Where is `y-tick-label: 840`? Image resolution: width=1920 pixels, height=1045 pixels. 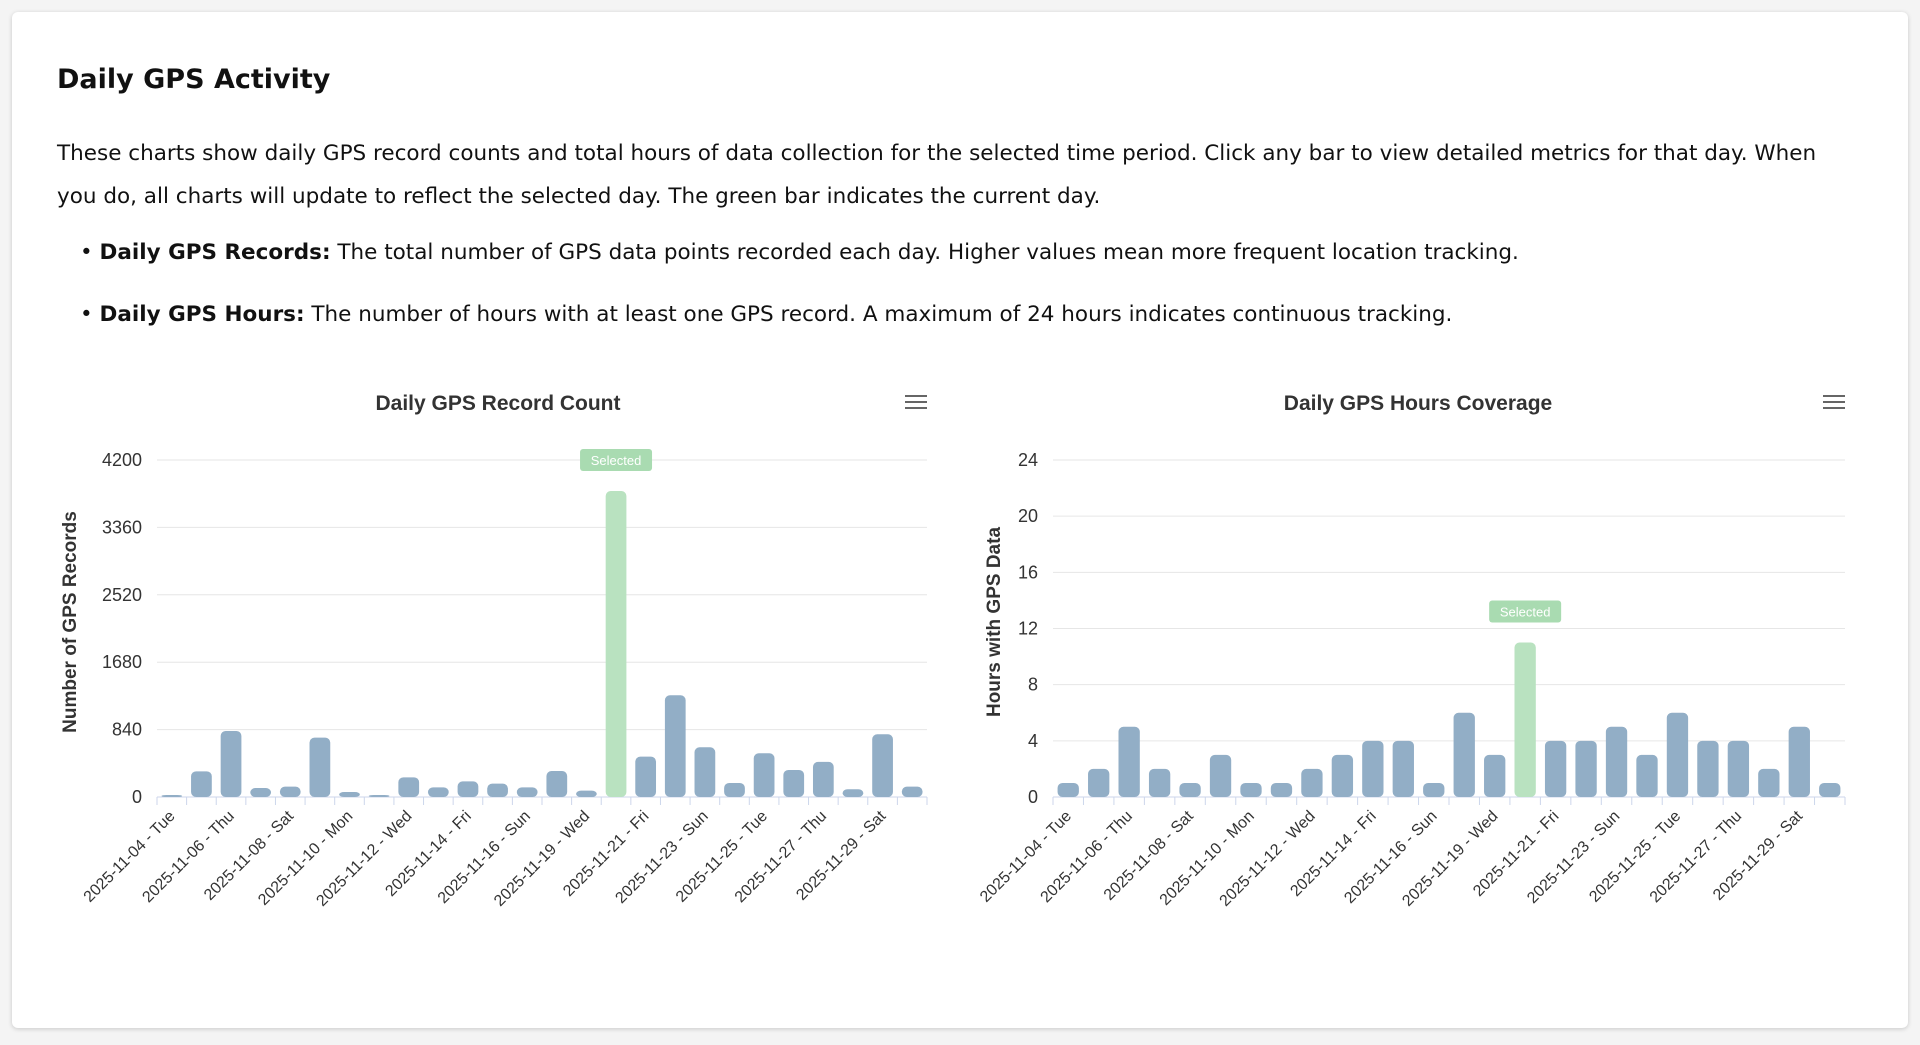
y-tick-label: 840 is located at coordinates (127, 730).